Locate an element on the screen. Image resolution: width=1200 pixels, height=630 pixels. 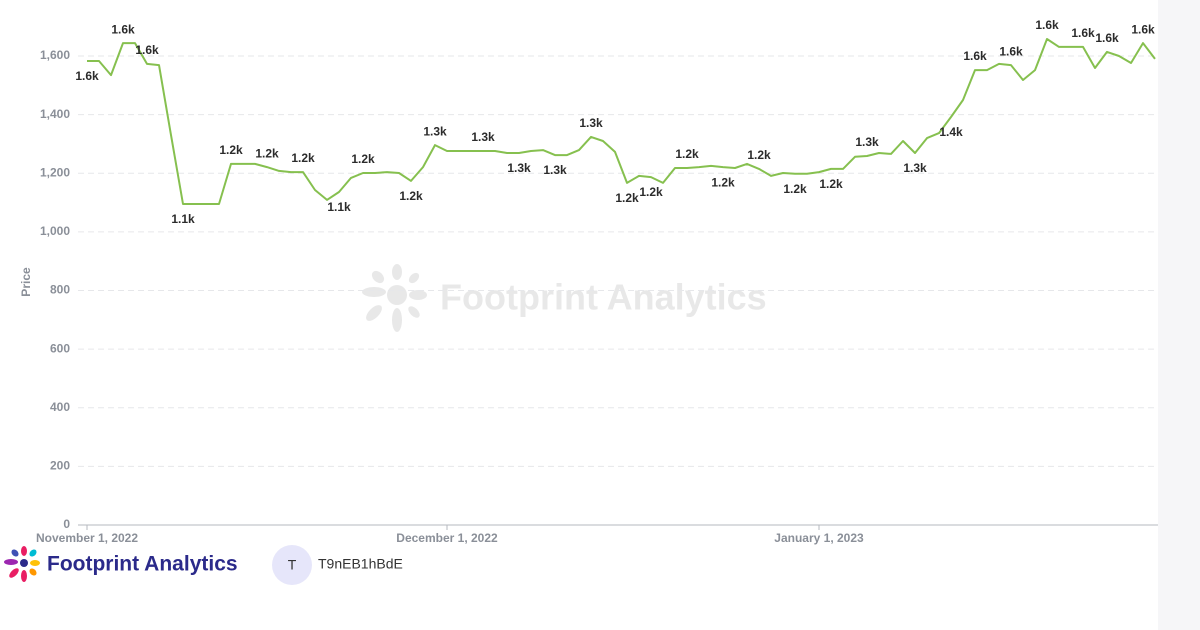
y-tick-label: 1,200 is located at coordinates (55, 172).